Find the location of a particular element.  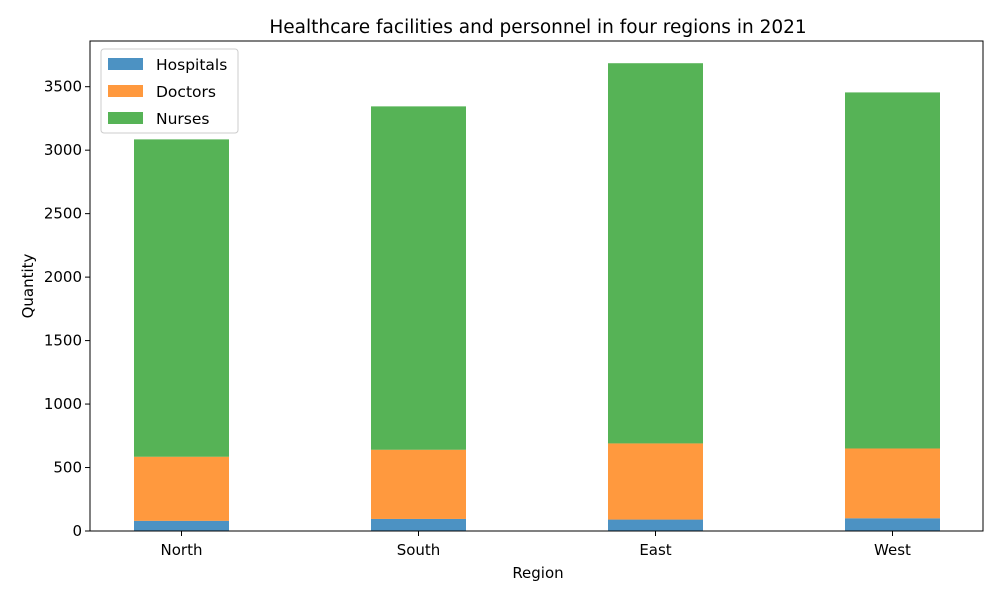

bar-nurses-west is located at coordinates (892, 270).